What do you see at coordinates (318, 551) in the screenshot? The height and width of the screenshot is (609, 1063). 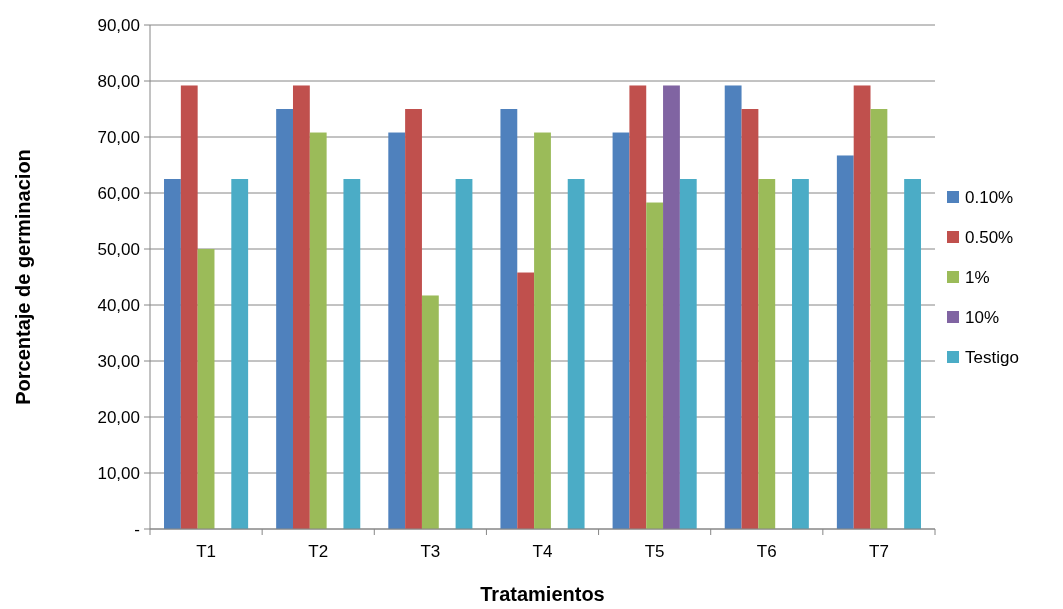 I see `x-tick-label: T2` at bounding box center [318, 551].